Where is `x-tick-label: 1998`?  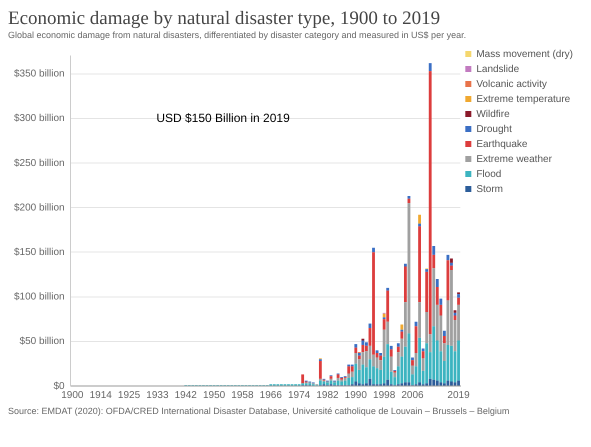 x-tick-label: 1998 is located at coordinates (384, 395).